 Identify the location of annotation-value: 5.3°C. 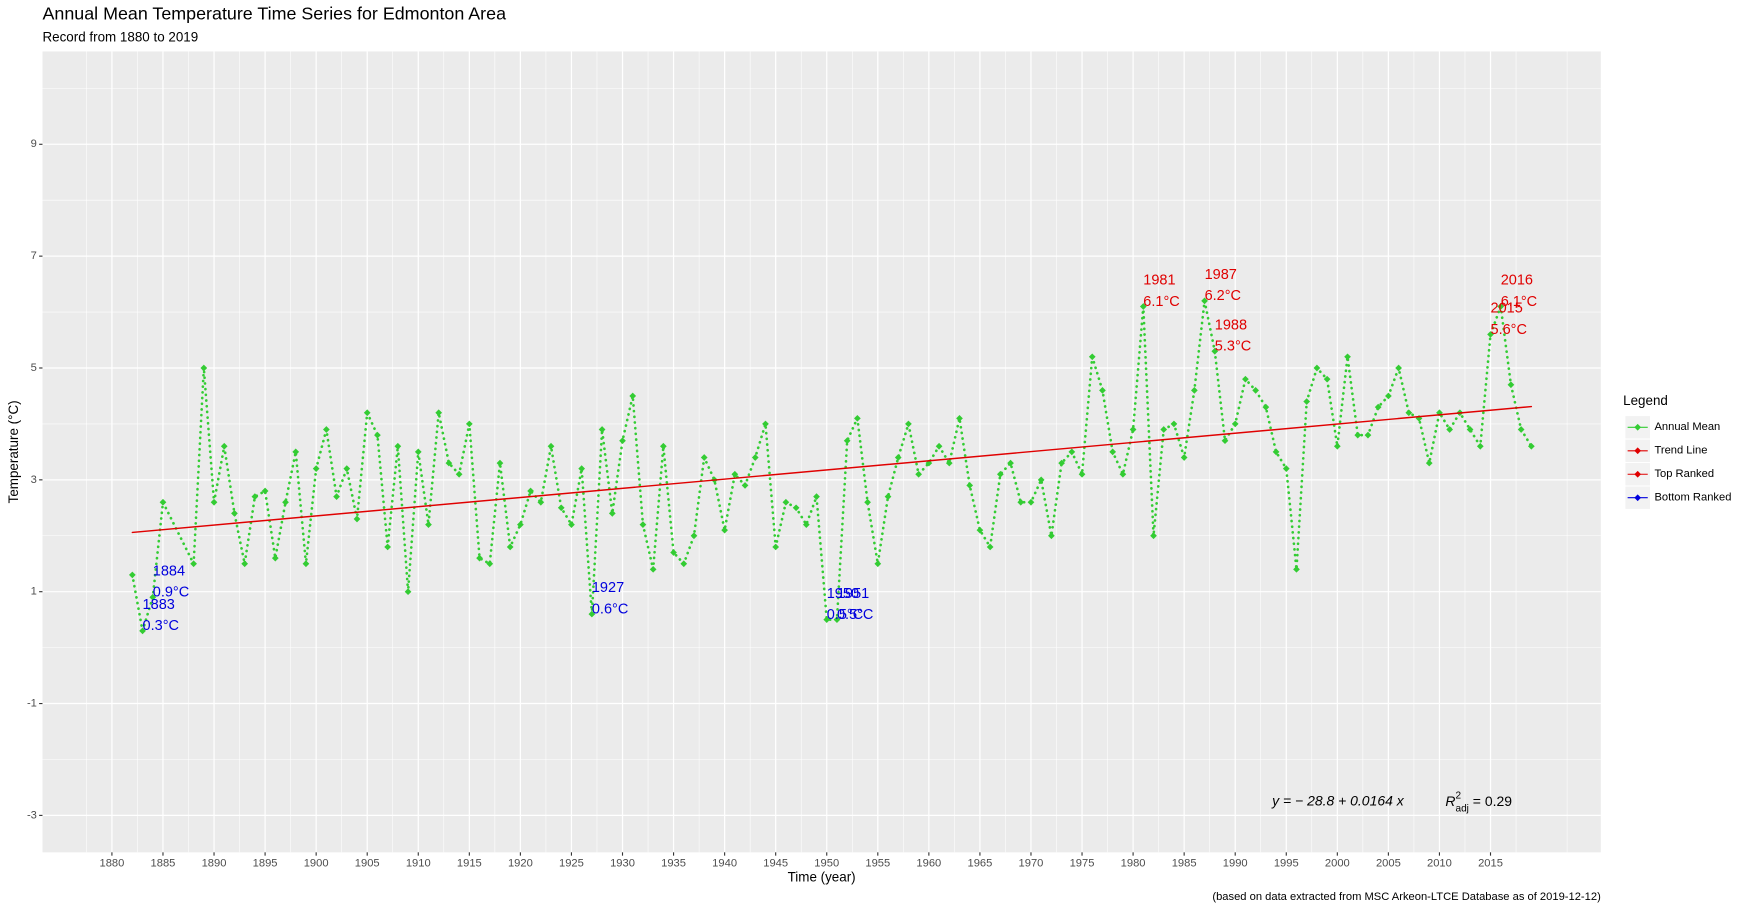
(1233, 347).